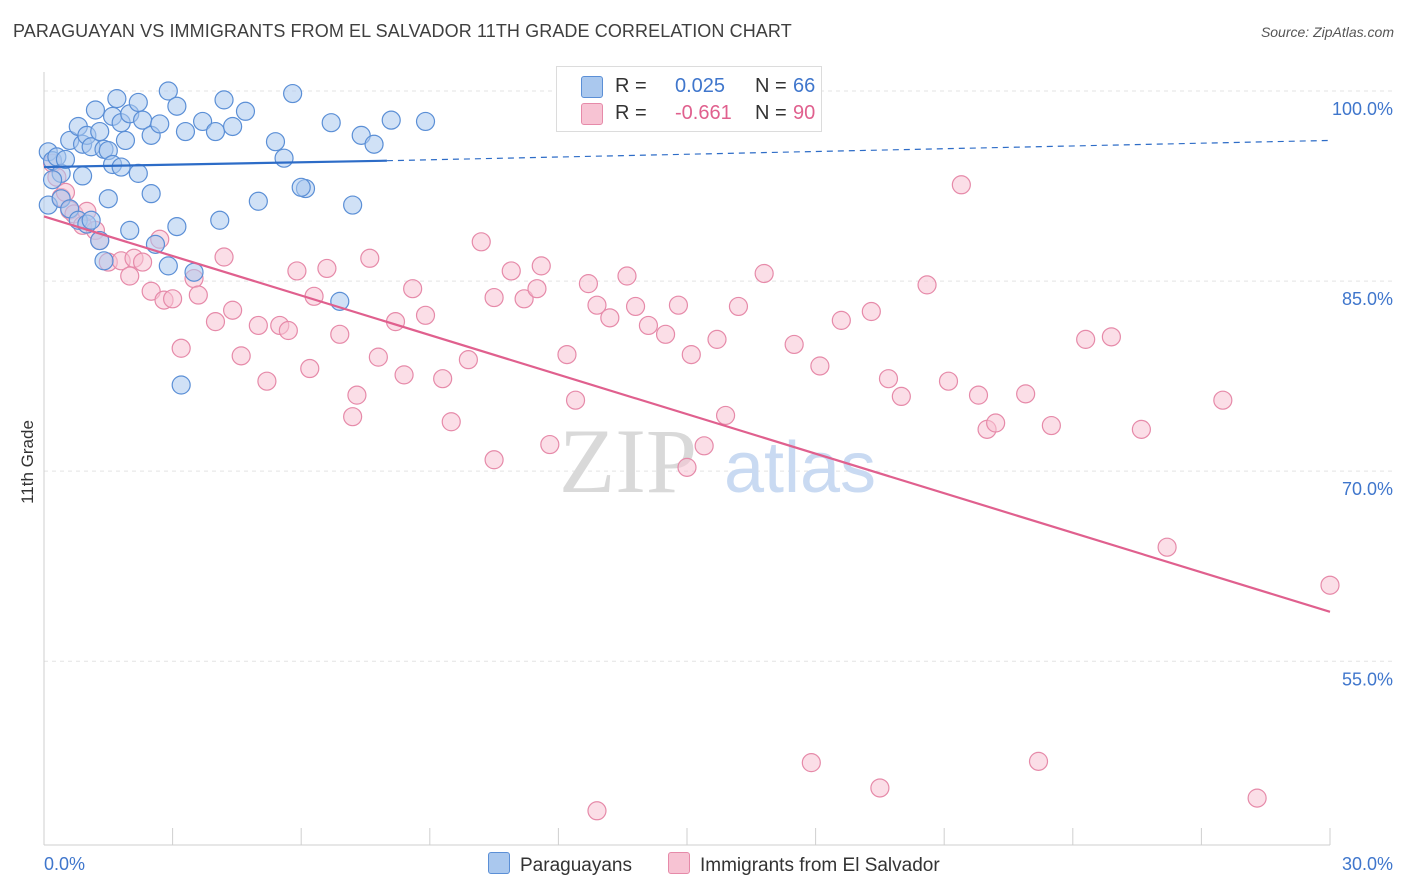  What do you see at coordinates (215, 164) in the screenshot?
I see `paraguayans-trend-line` at bounding box center [215, 164].